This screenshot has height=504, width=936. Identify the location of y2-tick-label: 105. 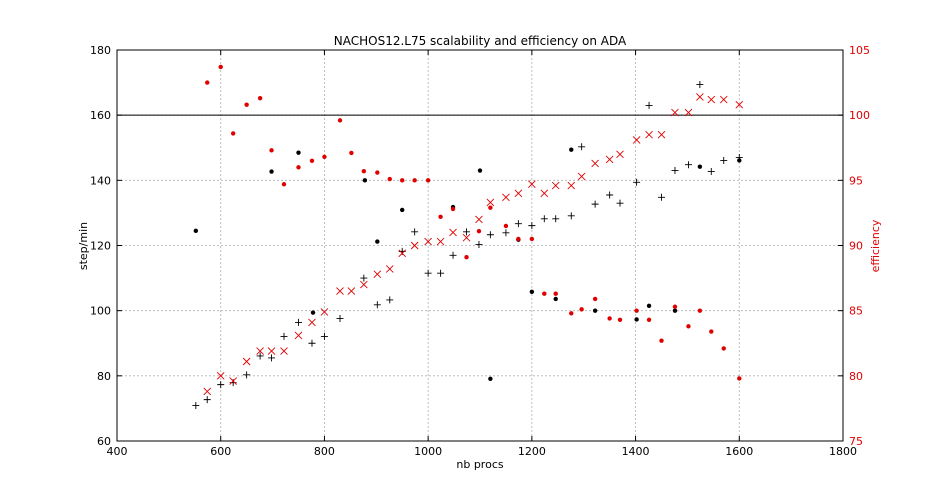
(859, 50).